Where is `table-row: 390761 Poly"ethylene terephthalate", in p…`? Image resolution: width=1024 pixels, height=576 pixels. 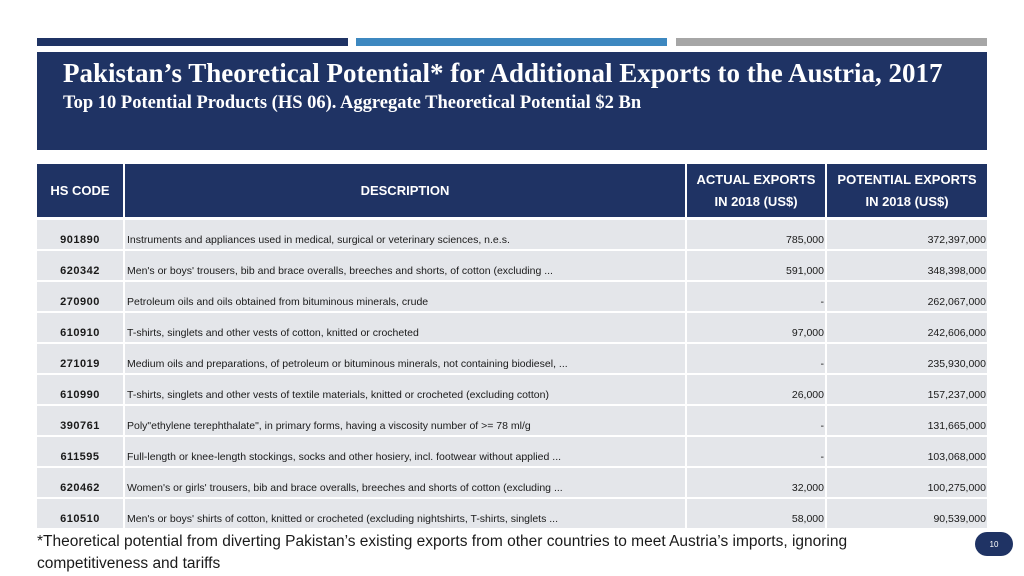 table-row: 390761 Poly"ethylene terephthalate", in p… is located at coordinates (512, 420).